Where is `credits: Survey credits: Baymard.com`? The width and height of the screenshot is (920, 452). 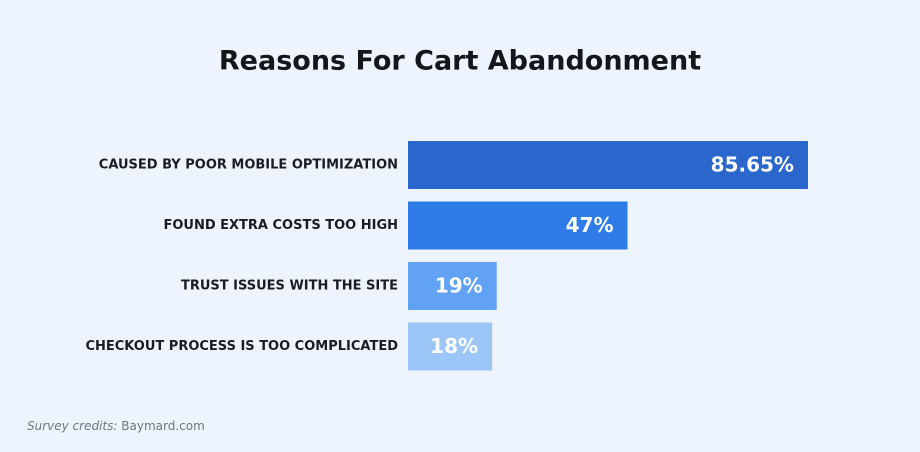 credits: Survey credits: Baymard.com is located at coordinates (116, 426).